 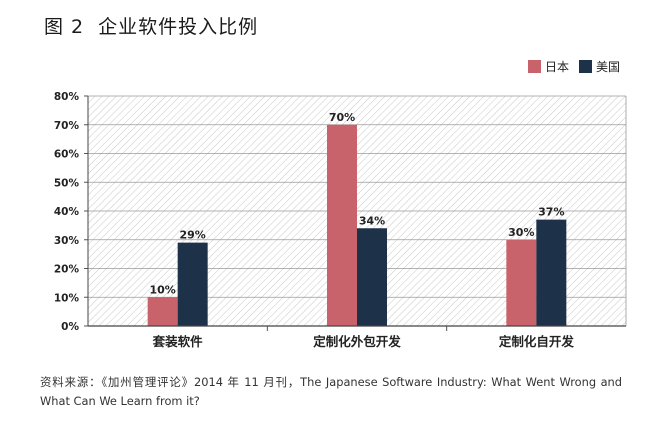 I want to click on y-tick-label: 80%, so click(x=67, y=97).